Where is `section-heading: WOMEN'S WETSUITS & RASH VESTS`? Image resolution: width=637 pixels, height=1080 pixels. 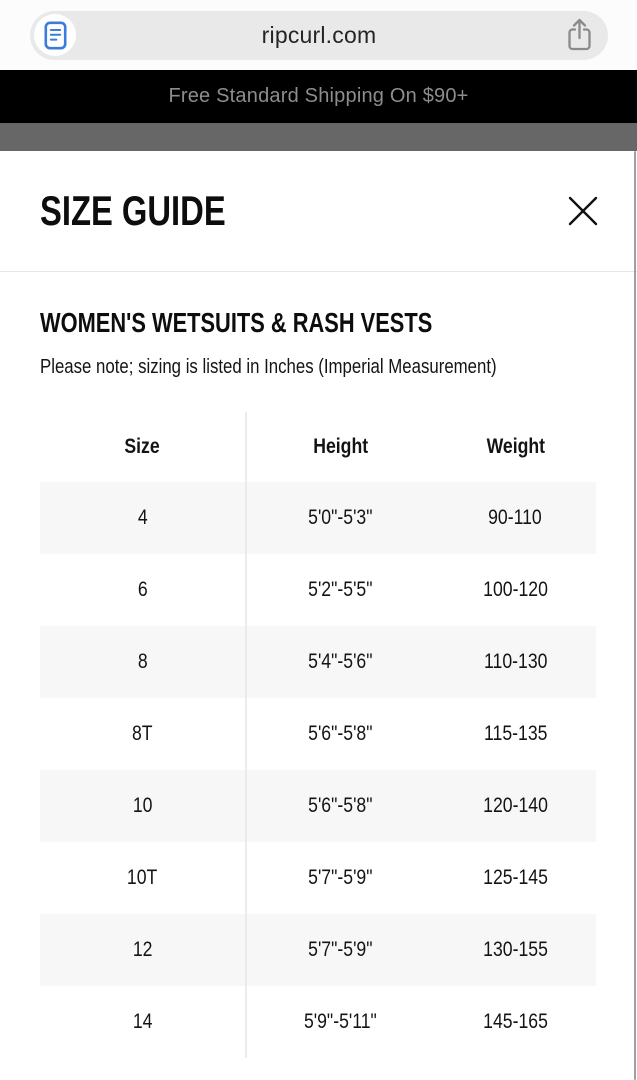
section-heading: WOMEN'S WETSUITS & RASH VESTS is located at coordinates (236, 322).